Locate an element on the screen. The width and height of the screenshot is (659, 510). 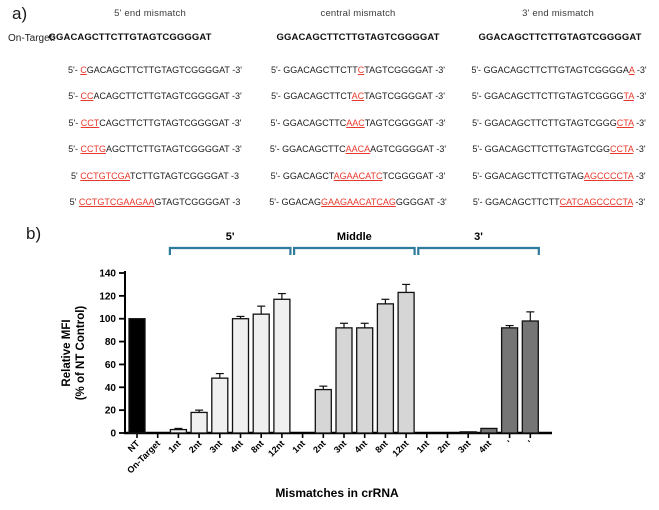
seq-mismatch: AAC is located at coordinates (355, 122).